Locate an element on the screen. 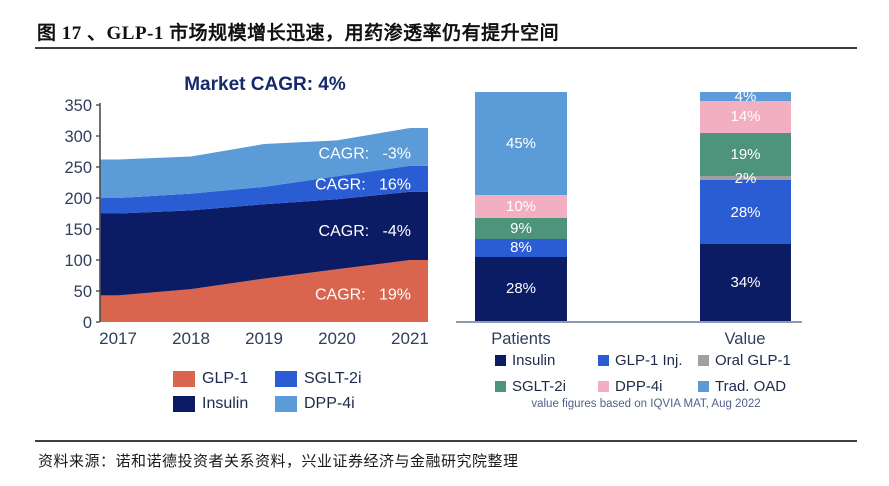  source-text: 资料来源：诺和诺德投资者关系资料，兴业证券经济与金融研究院整理 is located at coordinates (278, 462).